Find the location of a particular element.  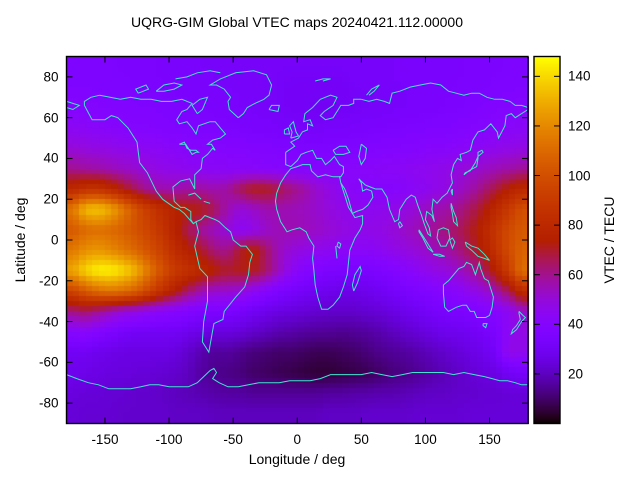

y-tick-label: 20 is located at coordinates (51, 199).